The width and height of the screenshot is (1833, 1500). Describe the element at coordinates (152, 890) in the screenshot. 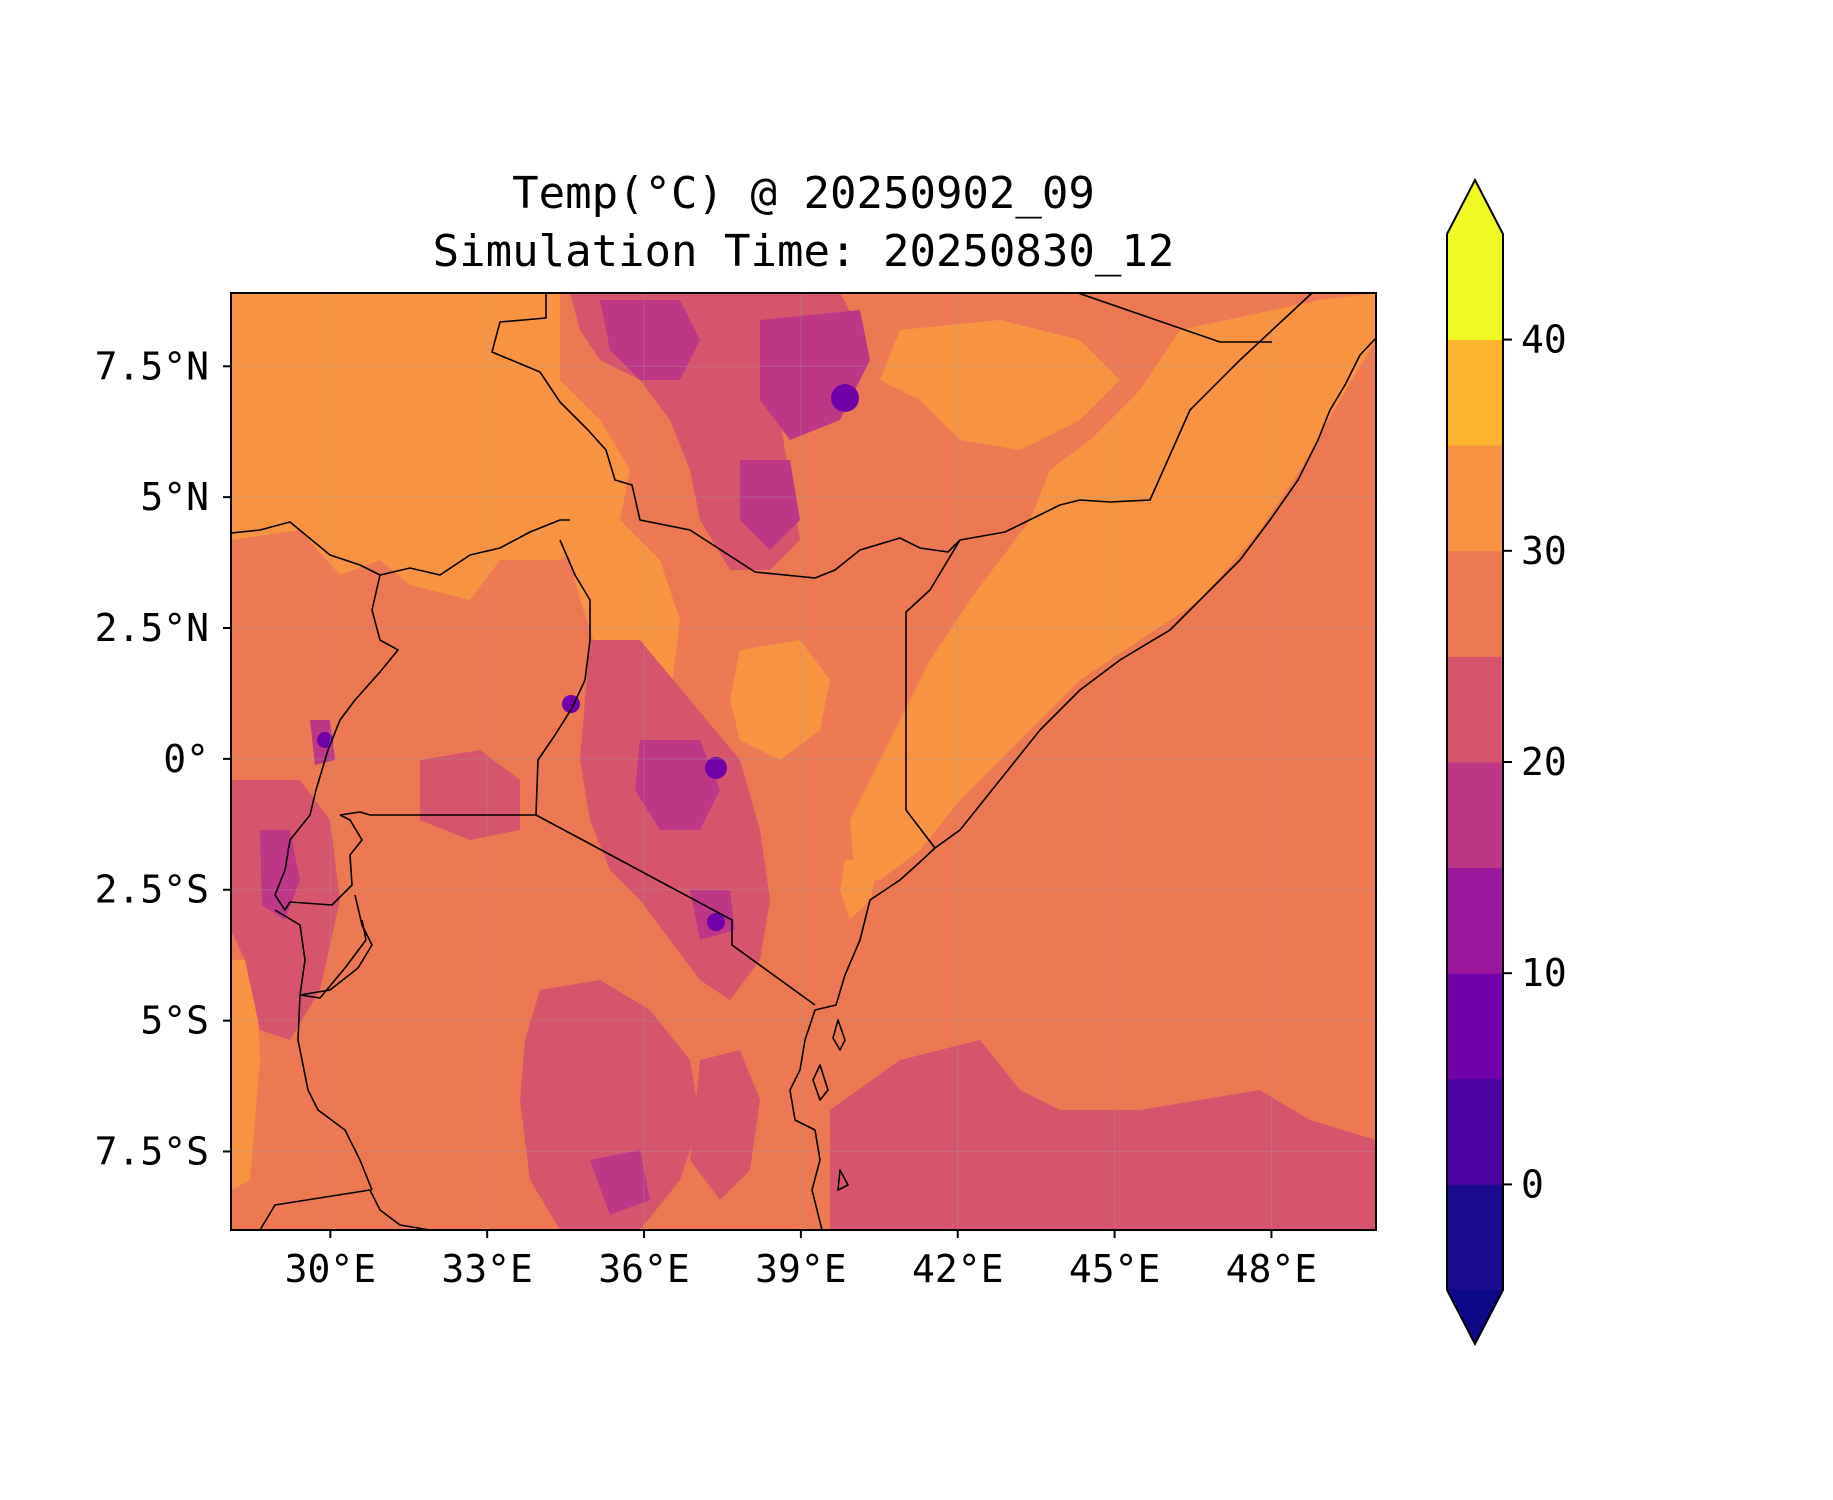

I see `y-tick-label: 2.5°S` at that location.